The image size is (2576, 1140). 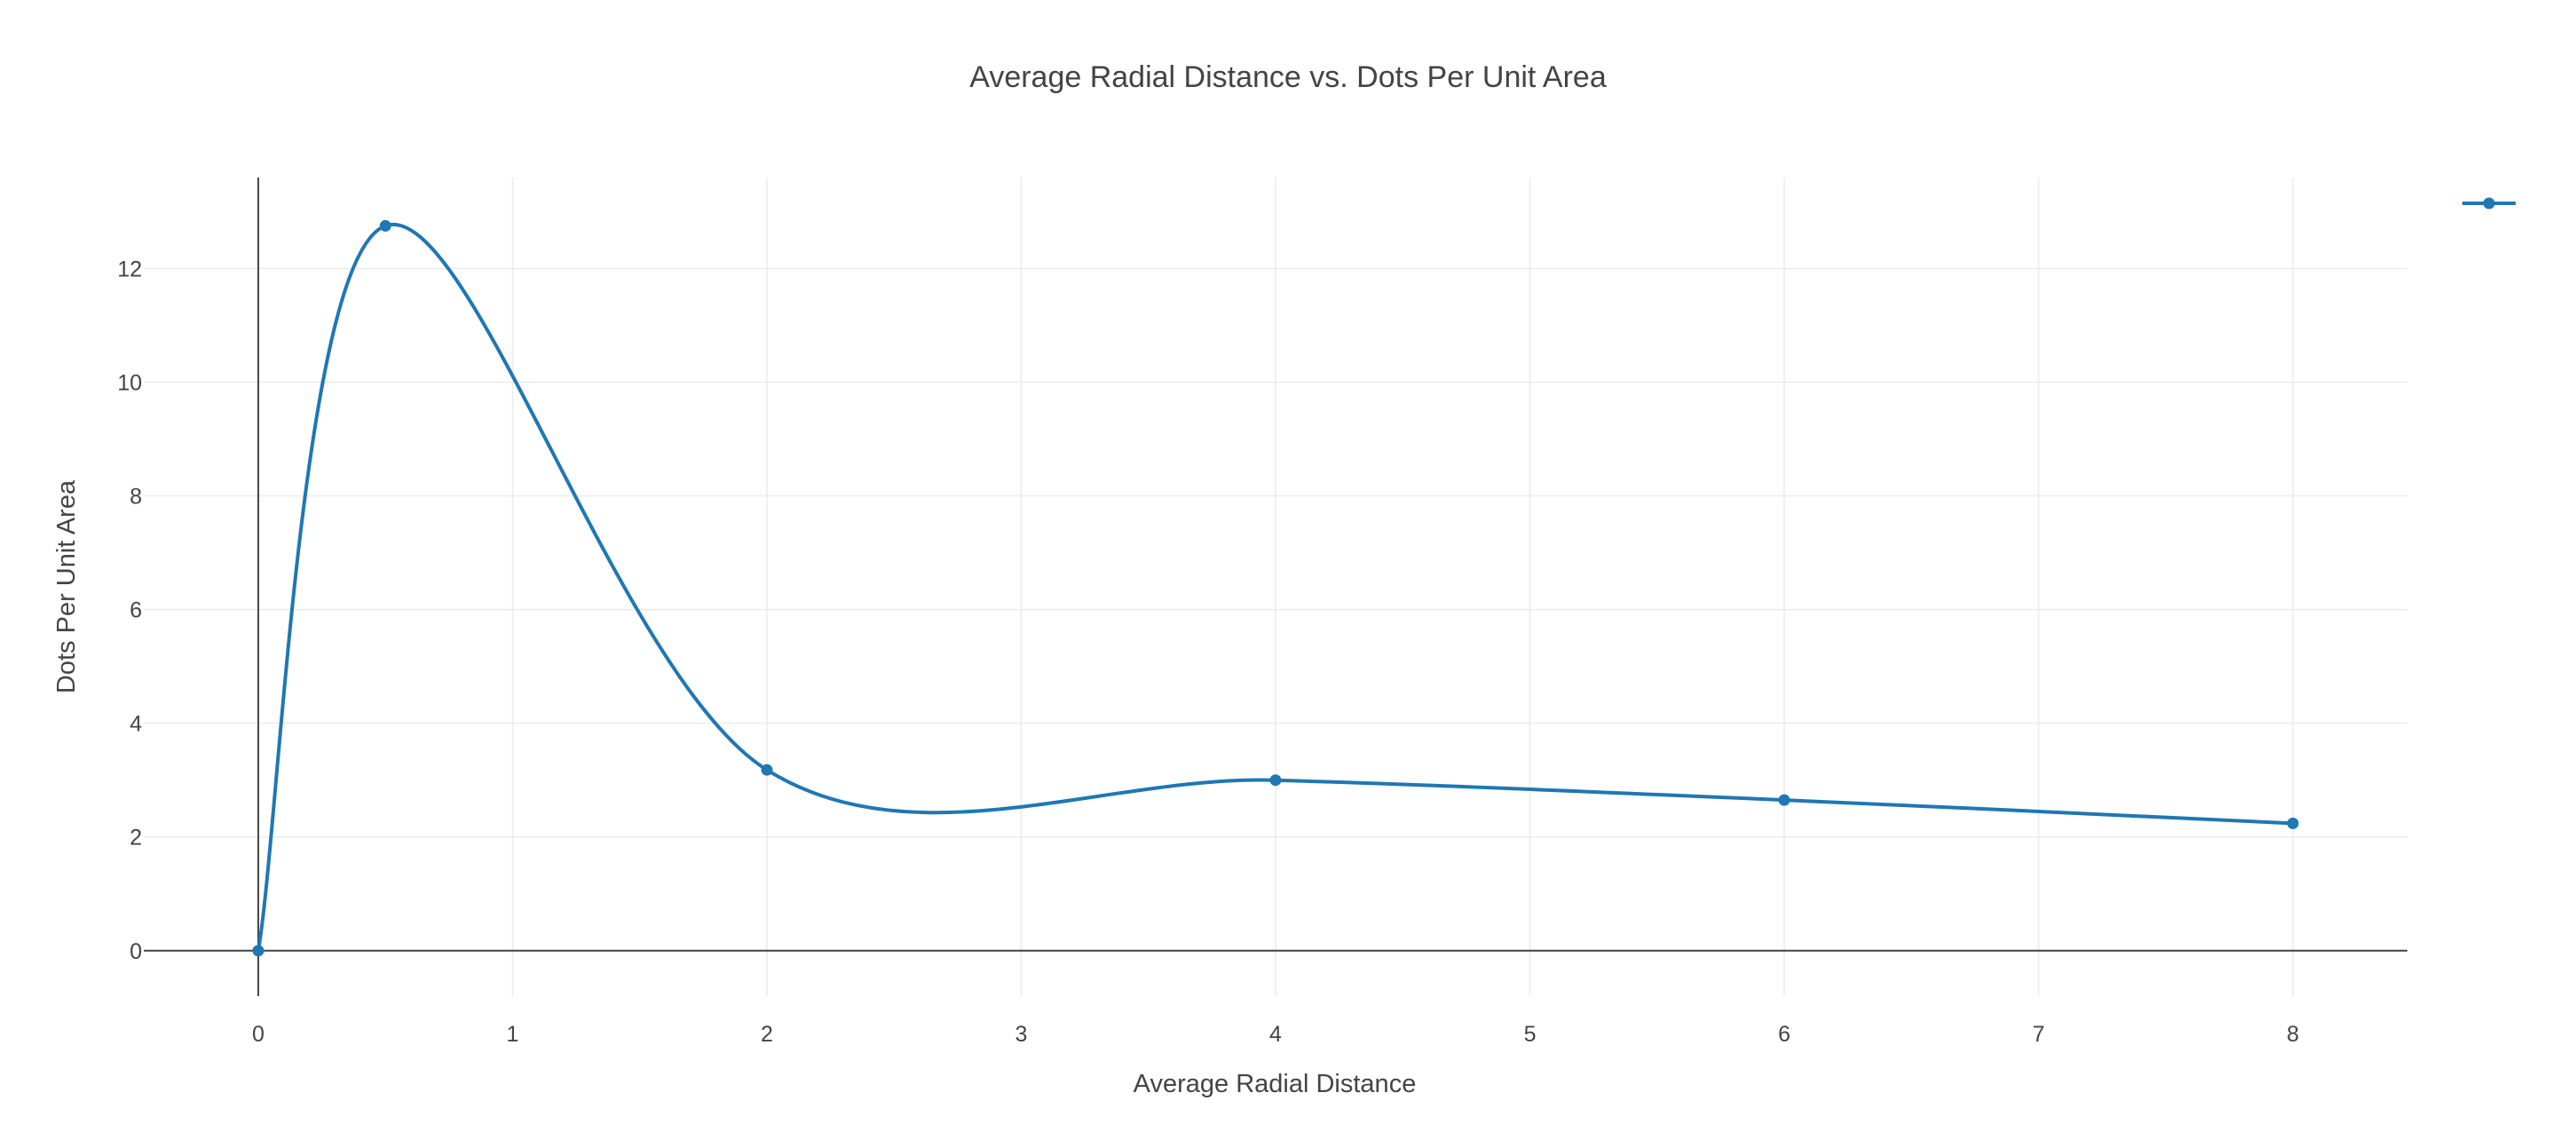 I want to click on x-tick-label: 8, so click(x=2293, y=1034).